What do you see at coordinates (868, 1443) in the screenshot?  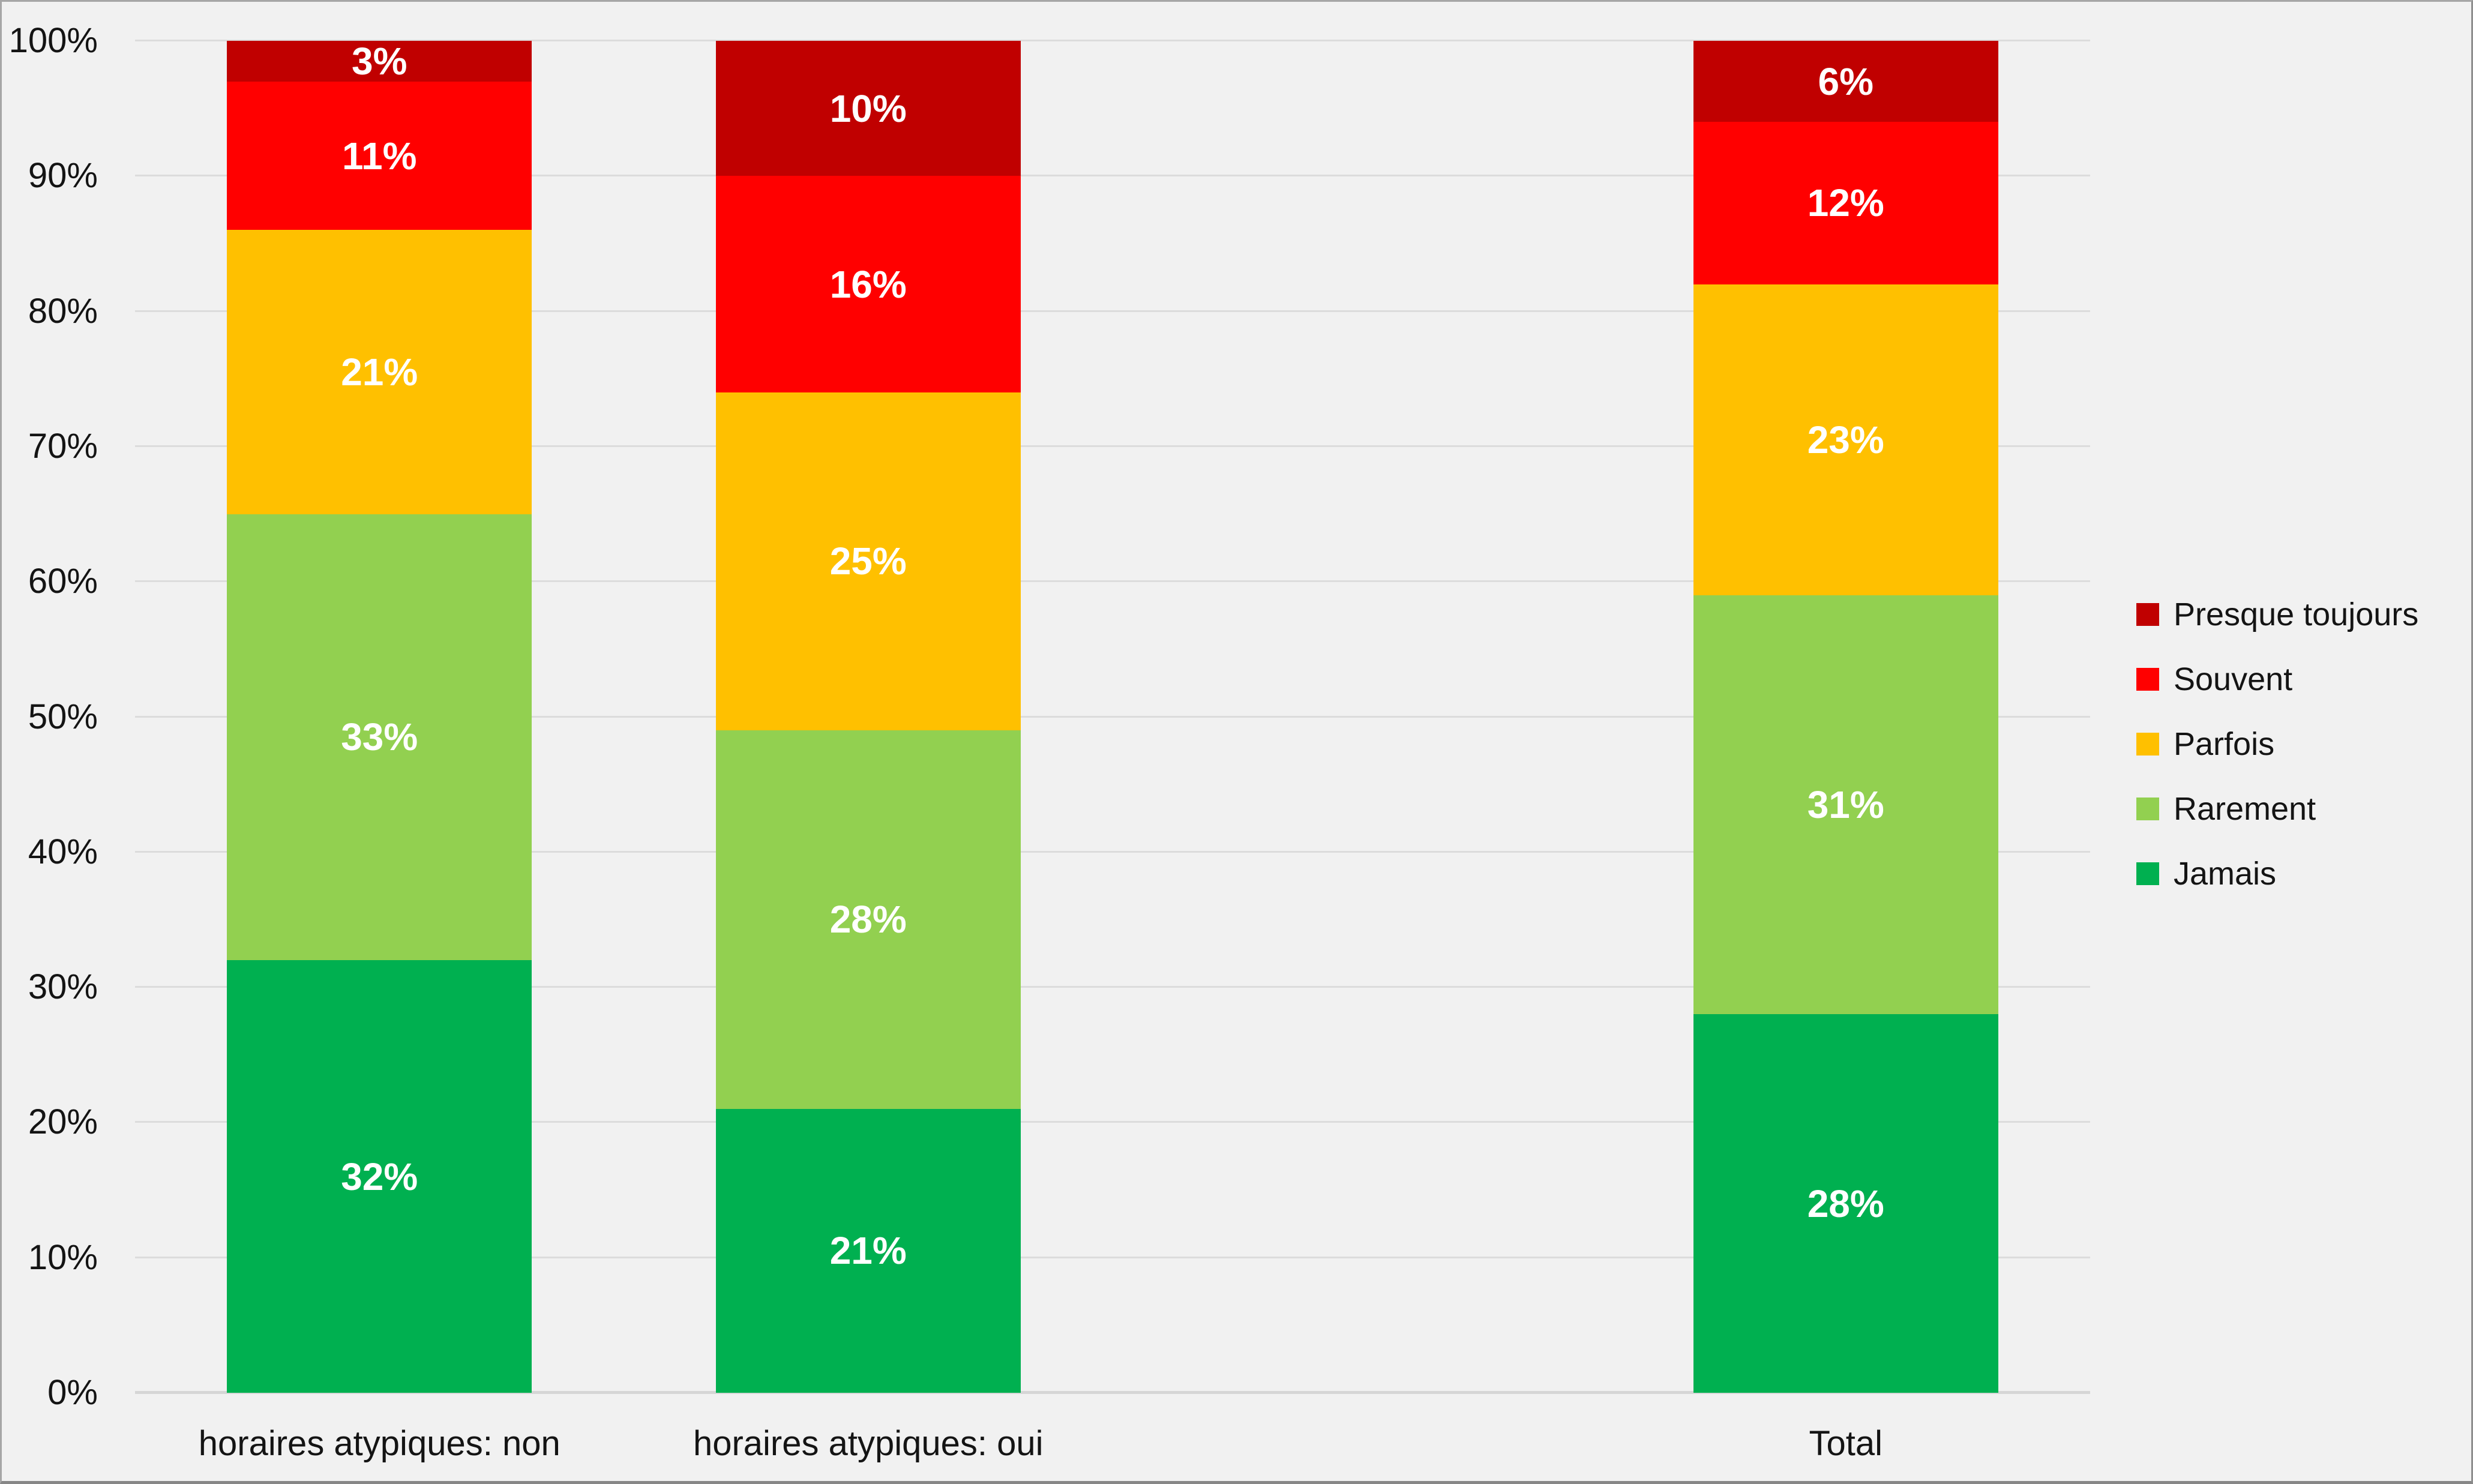 I see `x-axis-category-label: horaires atypiques: oui` at bounding box center [868, 1443].